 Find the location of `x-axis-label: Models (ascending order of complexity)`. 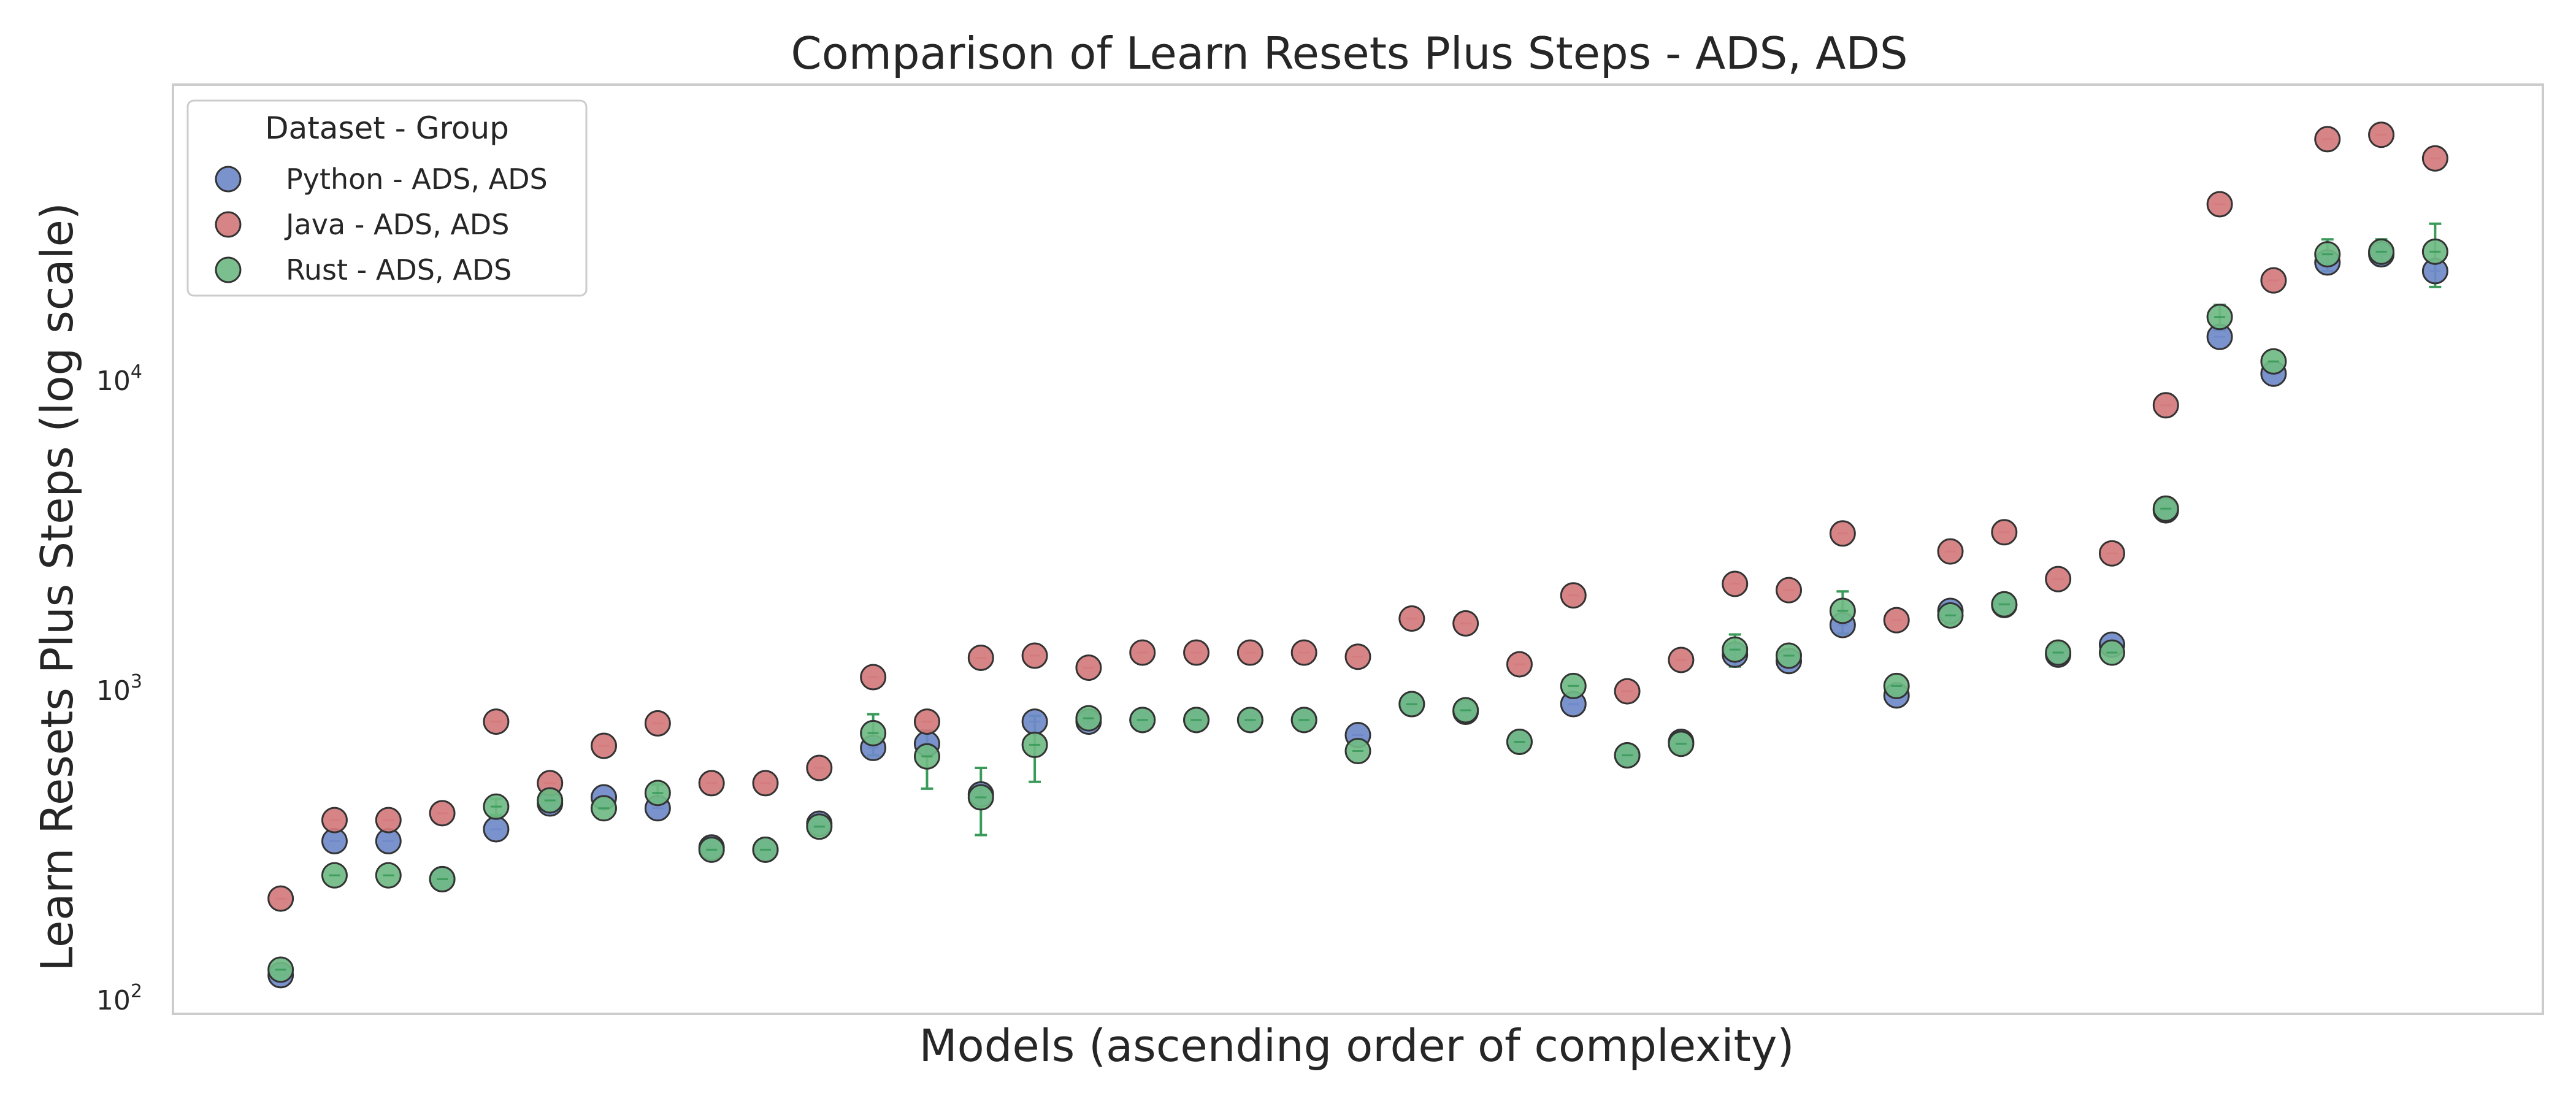

x-axis-label: Models (ascending order of complexity) is located at coordinates (1357, 1045).